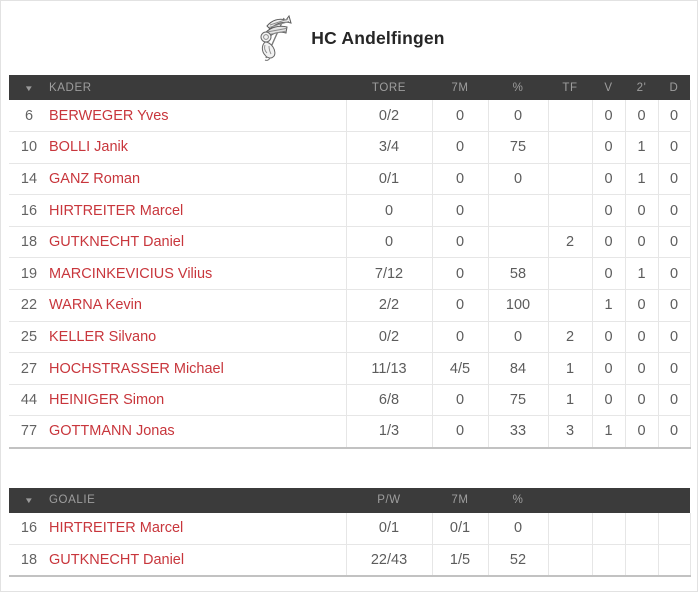  I want to click on stat-cell: 11/13, so click(389, 368).